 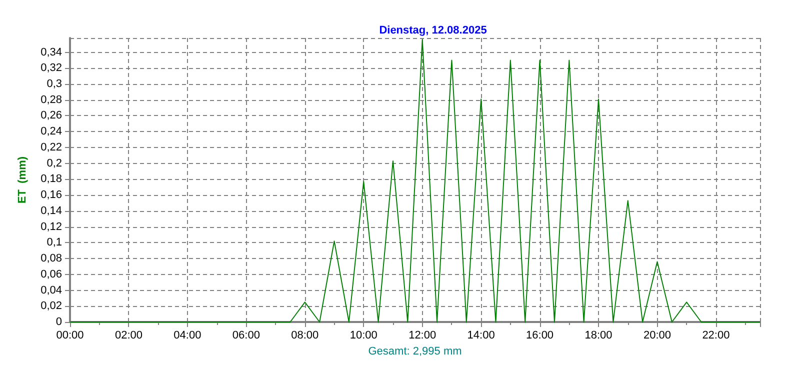 What do you see at coordinates (422, 336) in the screenshot?
I see `x-tick-label: 12:00` at bounding box center [422, 336].